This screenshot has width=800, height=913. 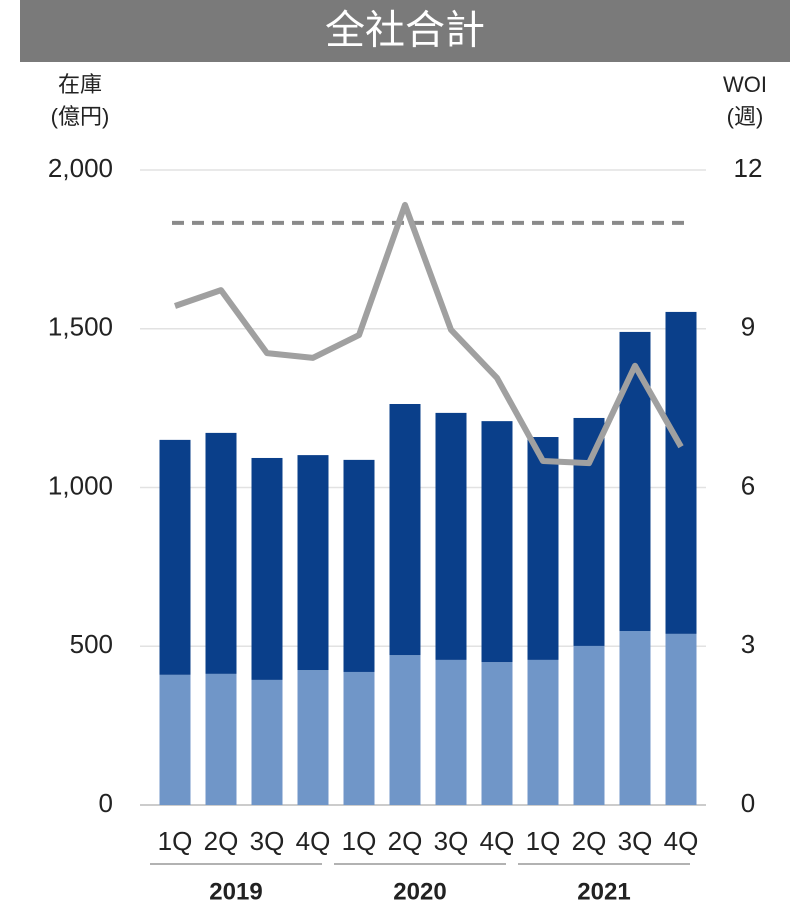 What do you see at coordinates (603, 891) in the screenshot?
I see `group-label: 2021` at bounding box center [603, 891].